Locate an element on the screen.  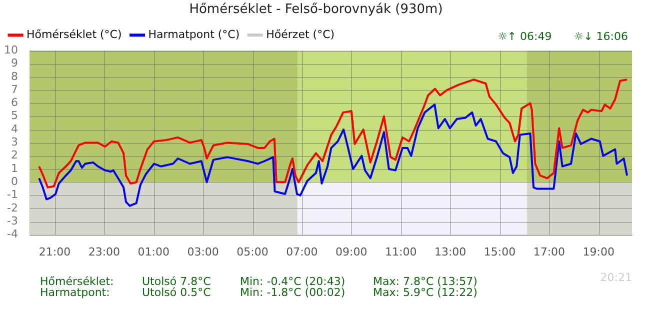
x-tick-label: 01:00 is located at coordinates (154, 251).